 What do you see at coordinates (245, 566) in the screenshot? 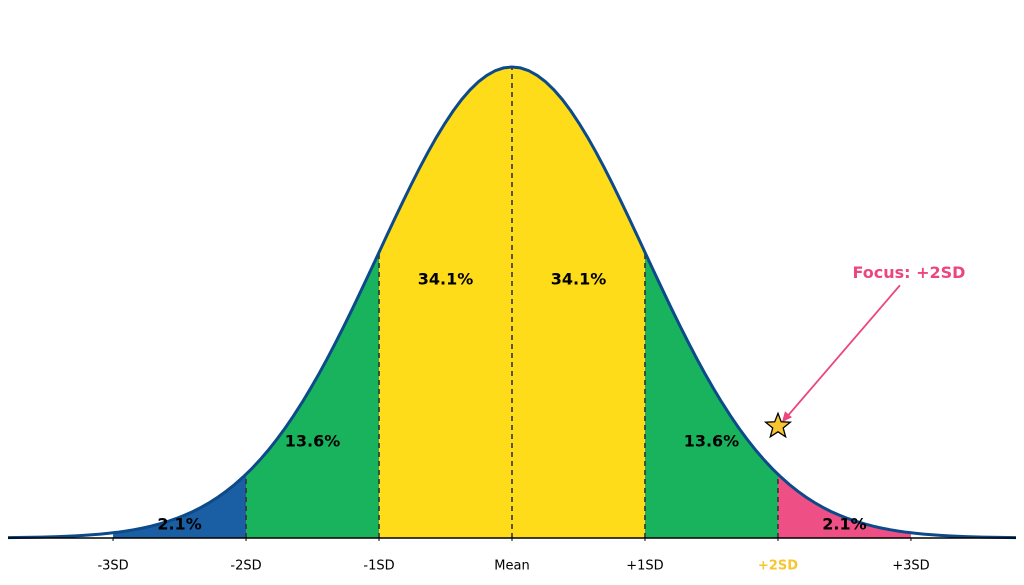
I see `x-tick-label: -2SD` at bounding box center [245, 566].